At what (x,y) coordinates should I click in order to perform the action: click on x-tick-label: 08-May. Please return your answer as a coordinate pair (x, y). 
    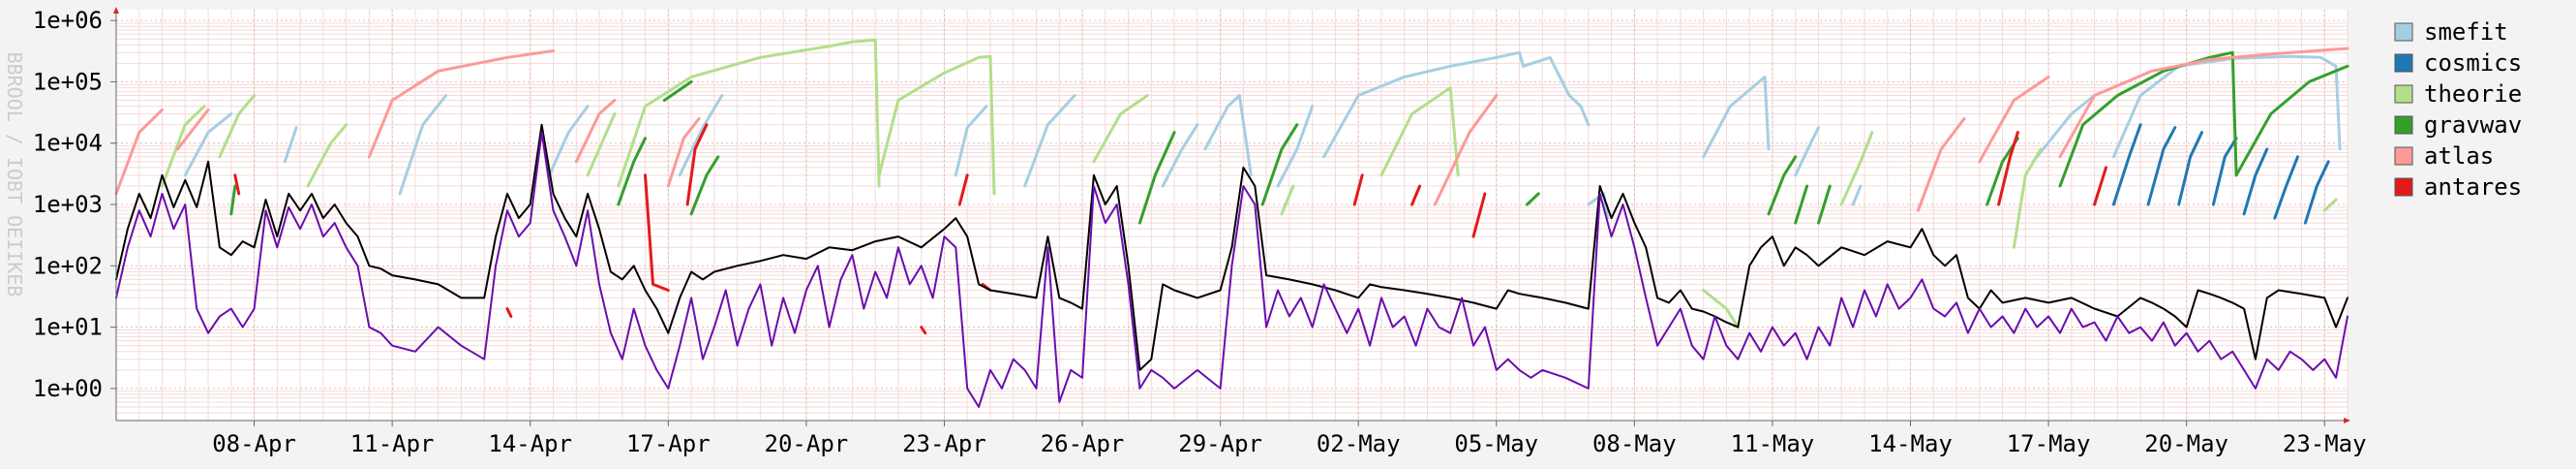
    Looking at the image, I should click on (1634, 443).